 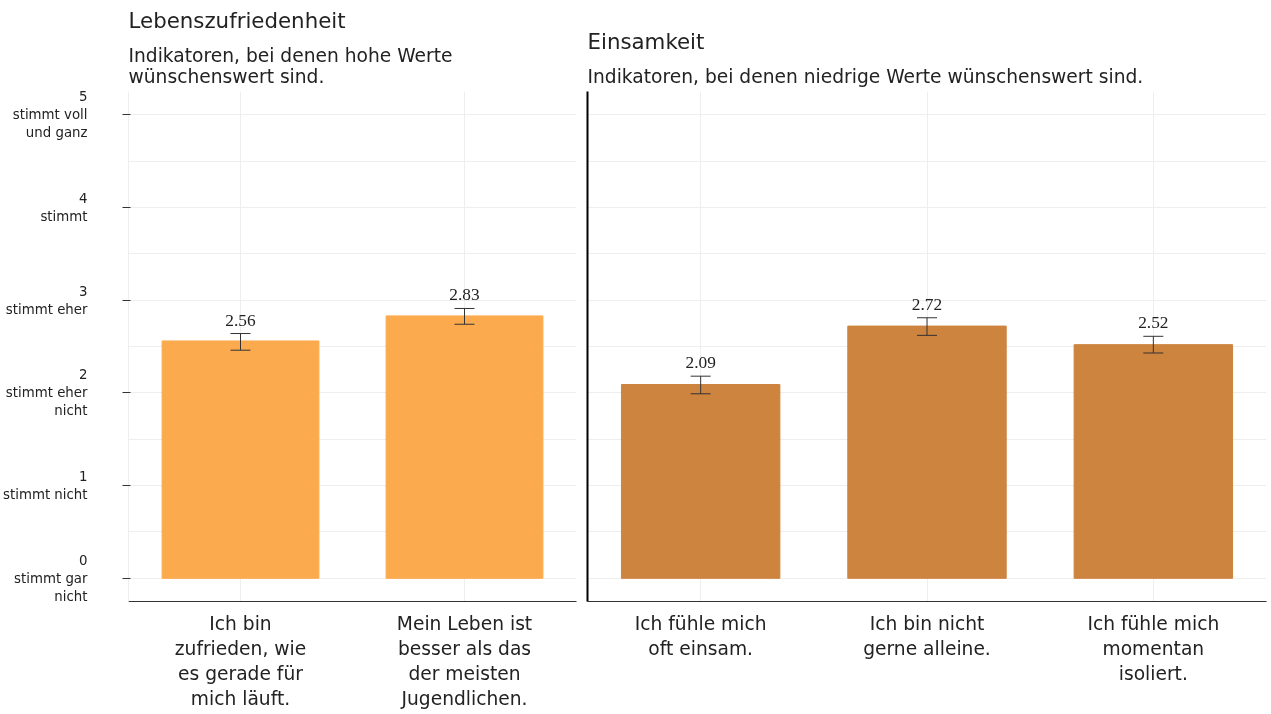 I want to click on data-label: 2.56, so click(x=240, y=320).